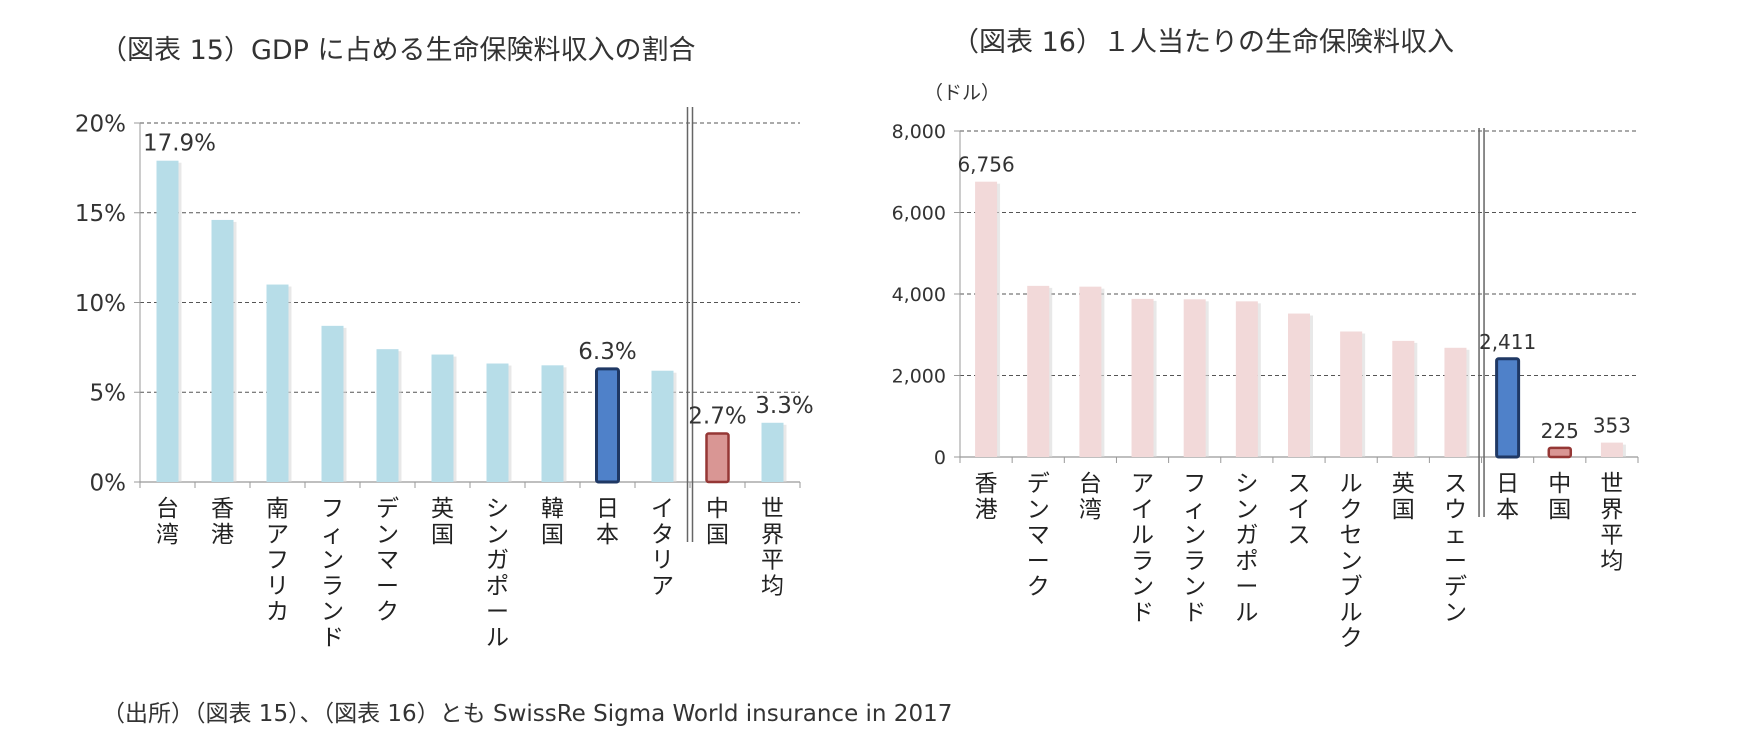  I want to click on left-data-label: 2.7%, so click(717, 417).